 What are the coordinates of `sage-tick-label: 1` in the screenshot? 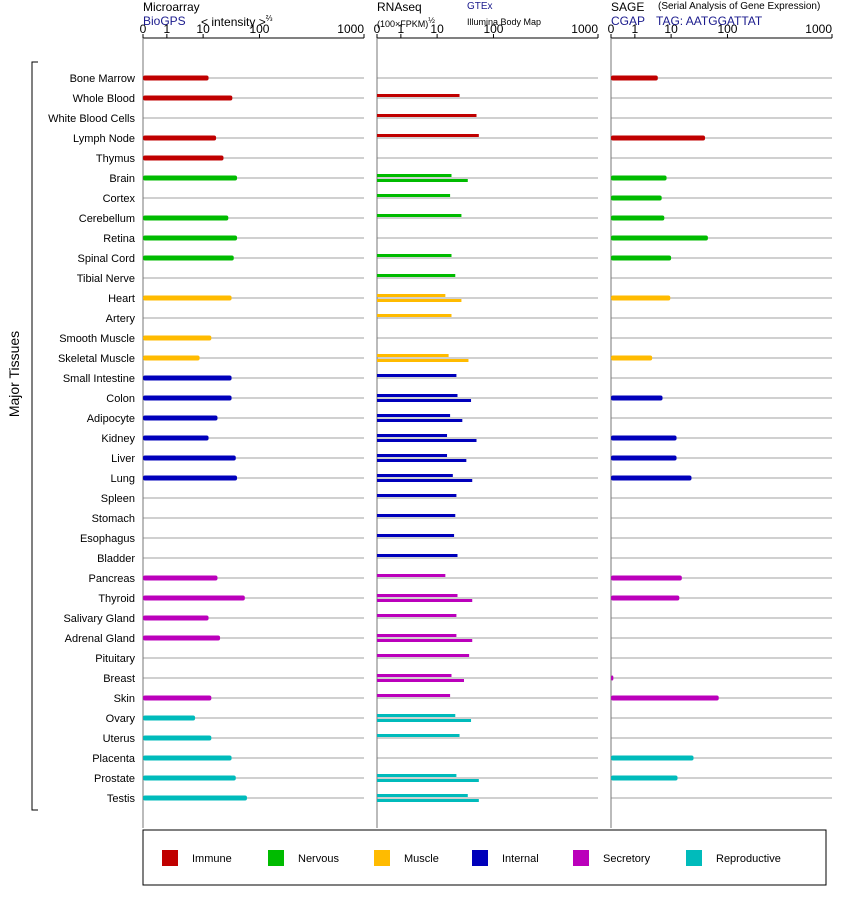 It's located at (635, 29).